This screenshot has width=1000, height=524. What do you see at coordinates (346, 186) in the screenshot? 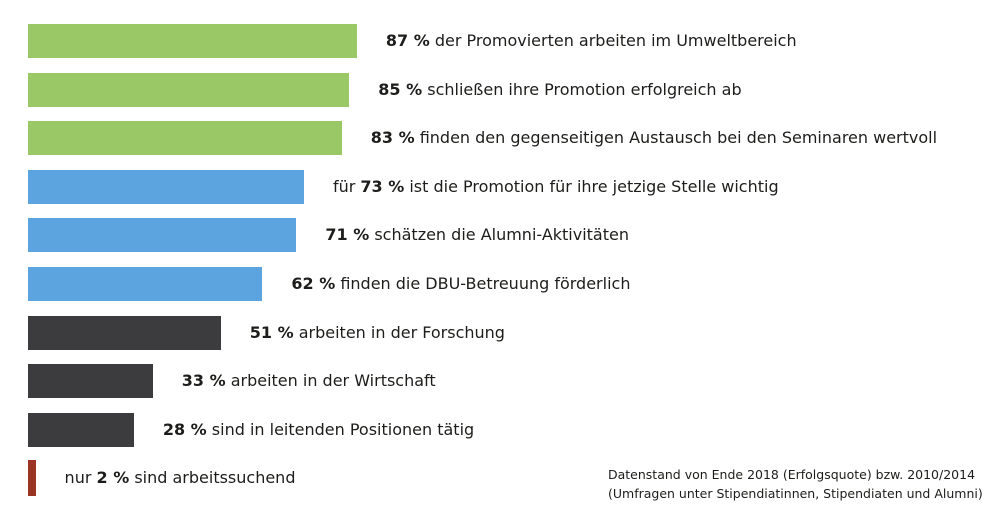
I see `label-prefix: für` at bounding box center [346, 186].